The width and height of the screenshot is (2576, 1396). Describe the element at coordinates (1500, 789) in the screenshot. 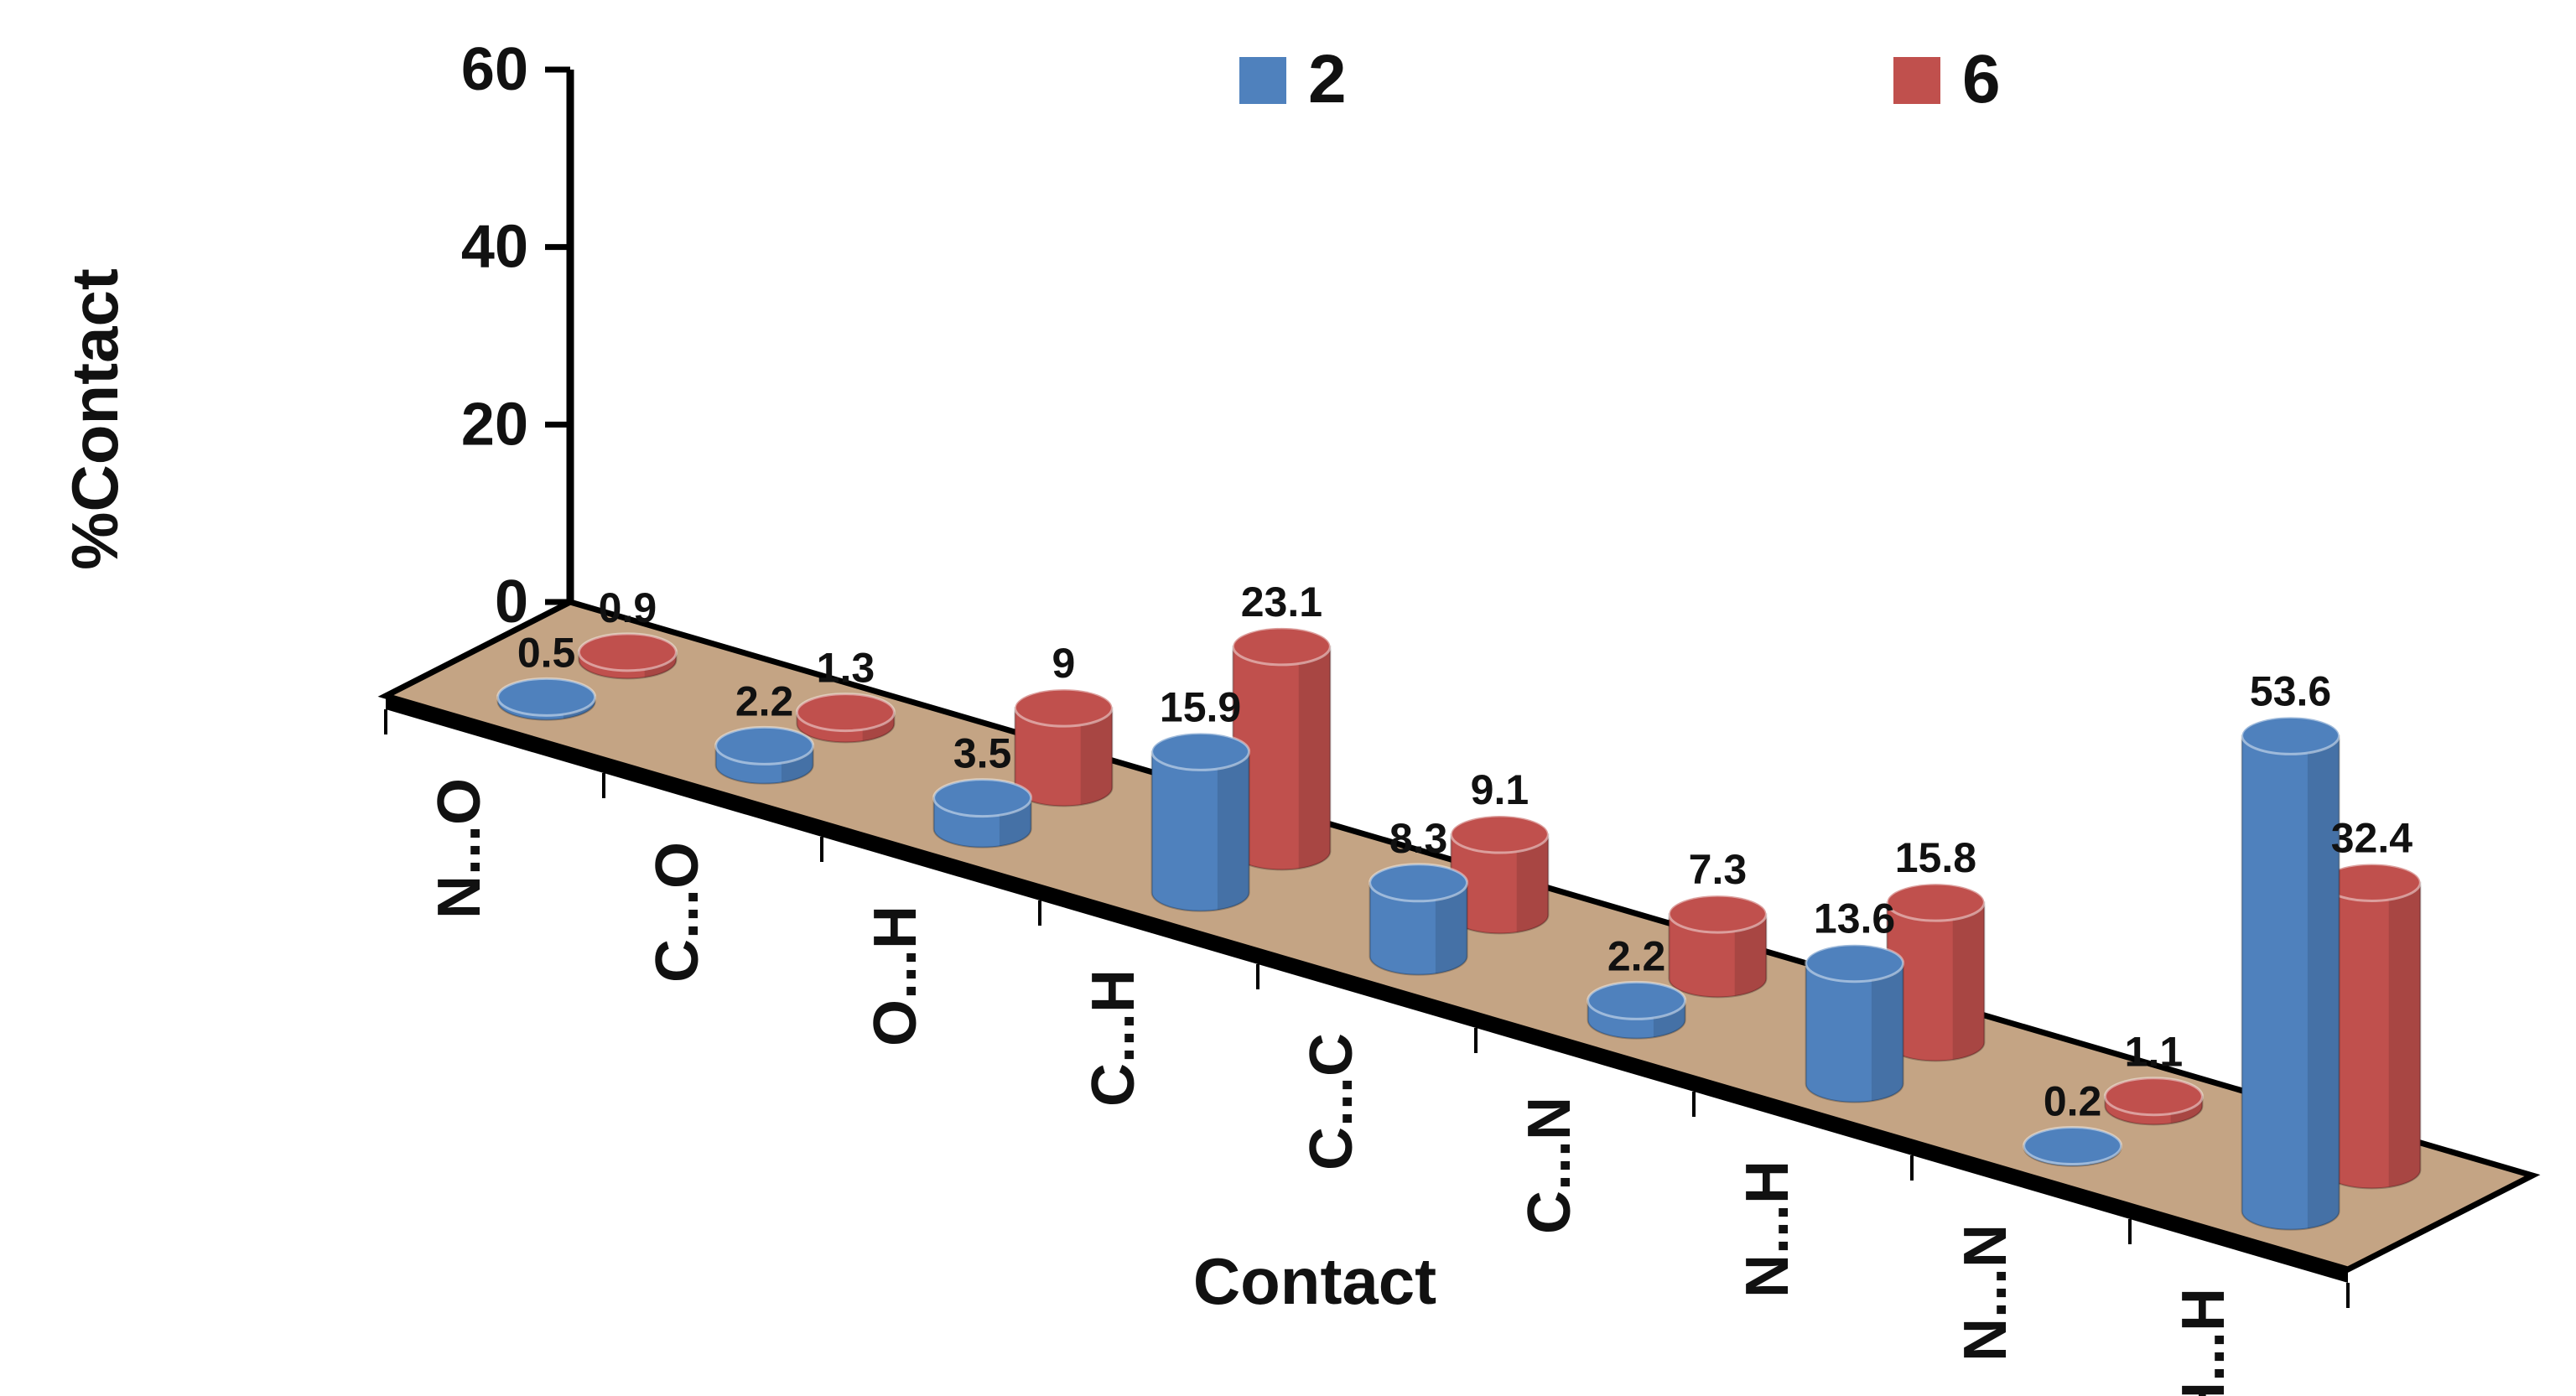

I see `data-label-6-cc: 9.1` at that location.